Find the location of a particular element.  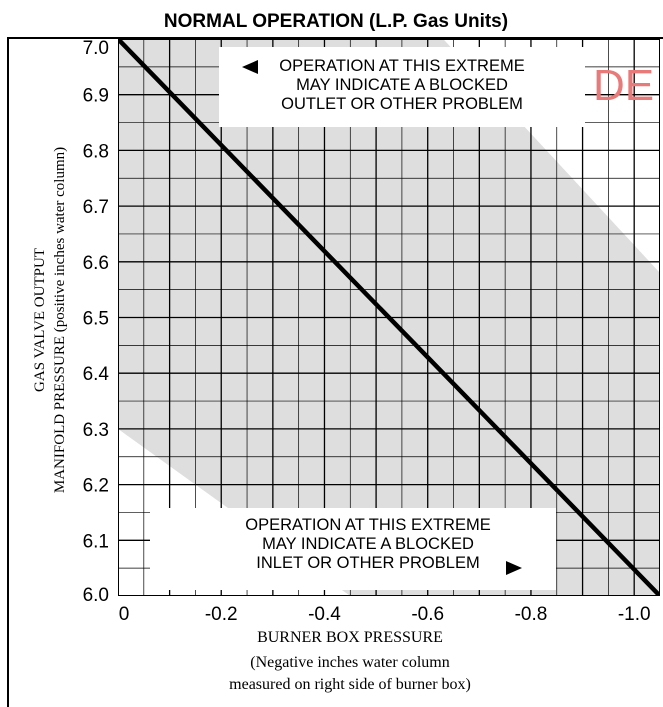

y-tick-label: 6.7 is located at coordinates (96, 207).